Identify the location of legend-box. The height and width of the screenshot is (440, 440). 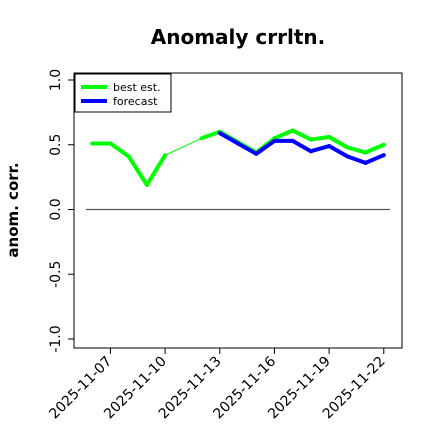
(123, 93).